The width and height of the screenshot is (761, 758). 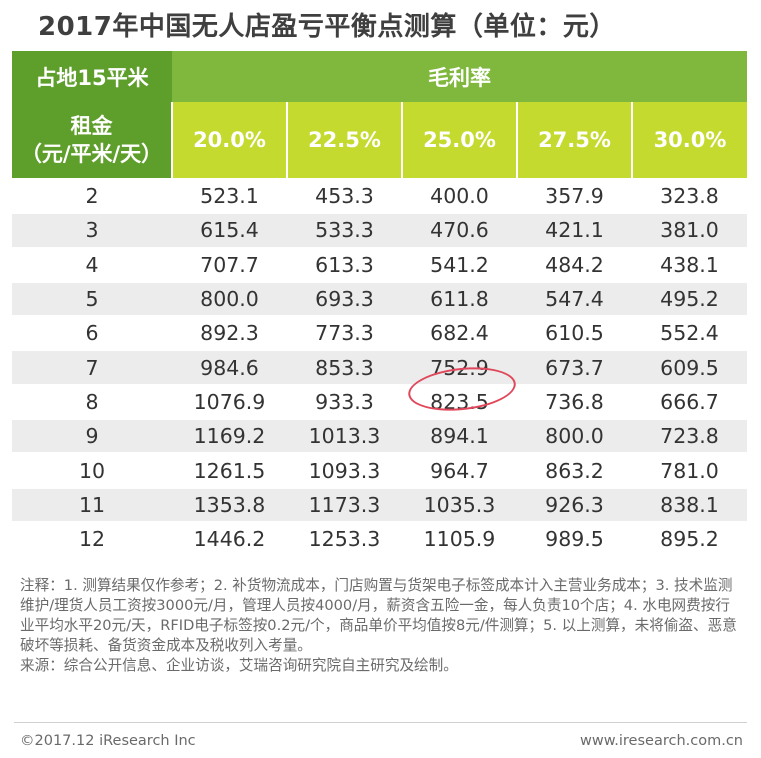 I want to click on value-cell: 682.4, so click(x=459, y=333).